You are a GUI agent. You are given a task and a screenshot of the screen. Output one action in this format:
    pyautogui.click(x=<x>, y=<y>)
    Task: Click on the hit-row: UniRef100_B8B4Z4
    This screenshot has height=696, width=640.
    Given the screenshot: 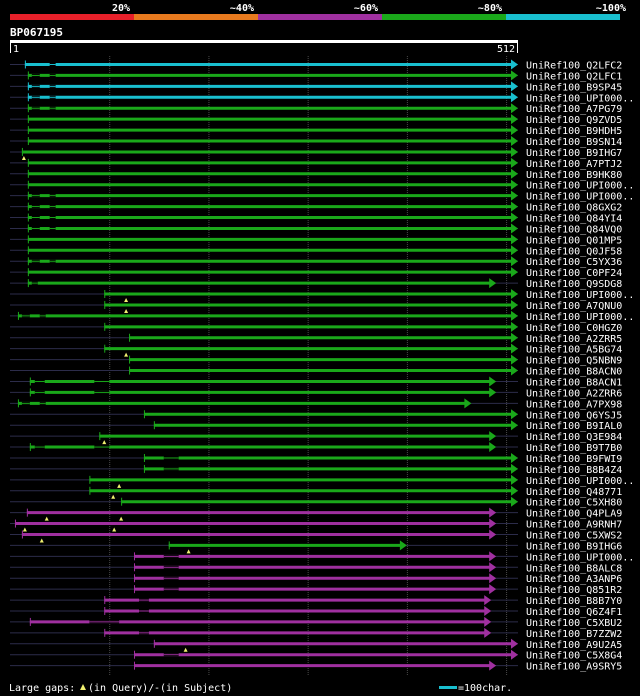 What is the action you would take?
    pyautogui.click(x=316, y=469)
    